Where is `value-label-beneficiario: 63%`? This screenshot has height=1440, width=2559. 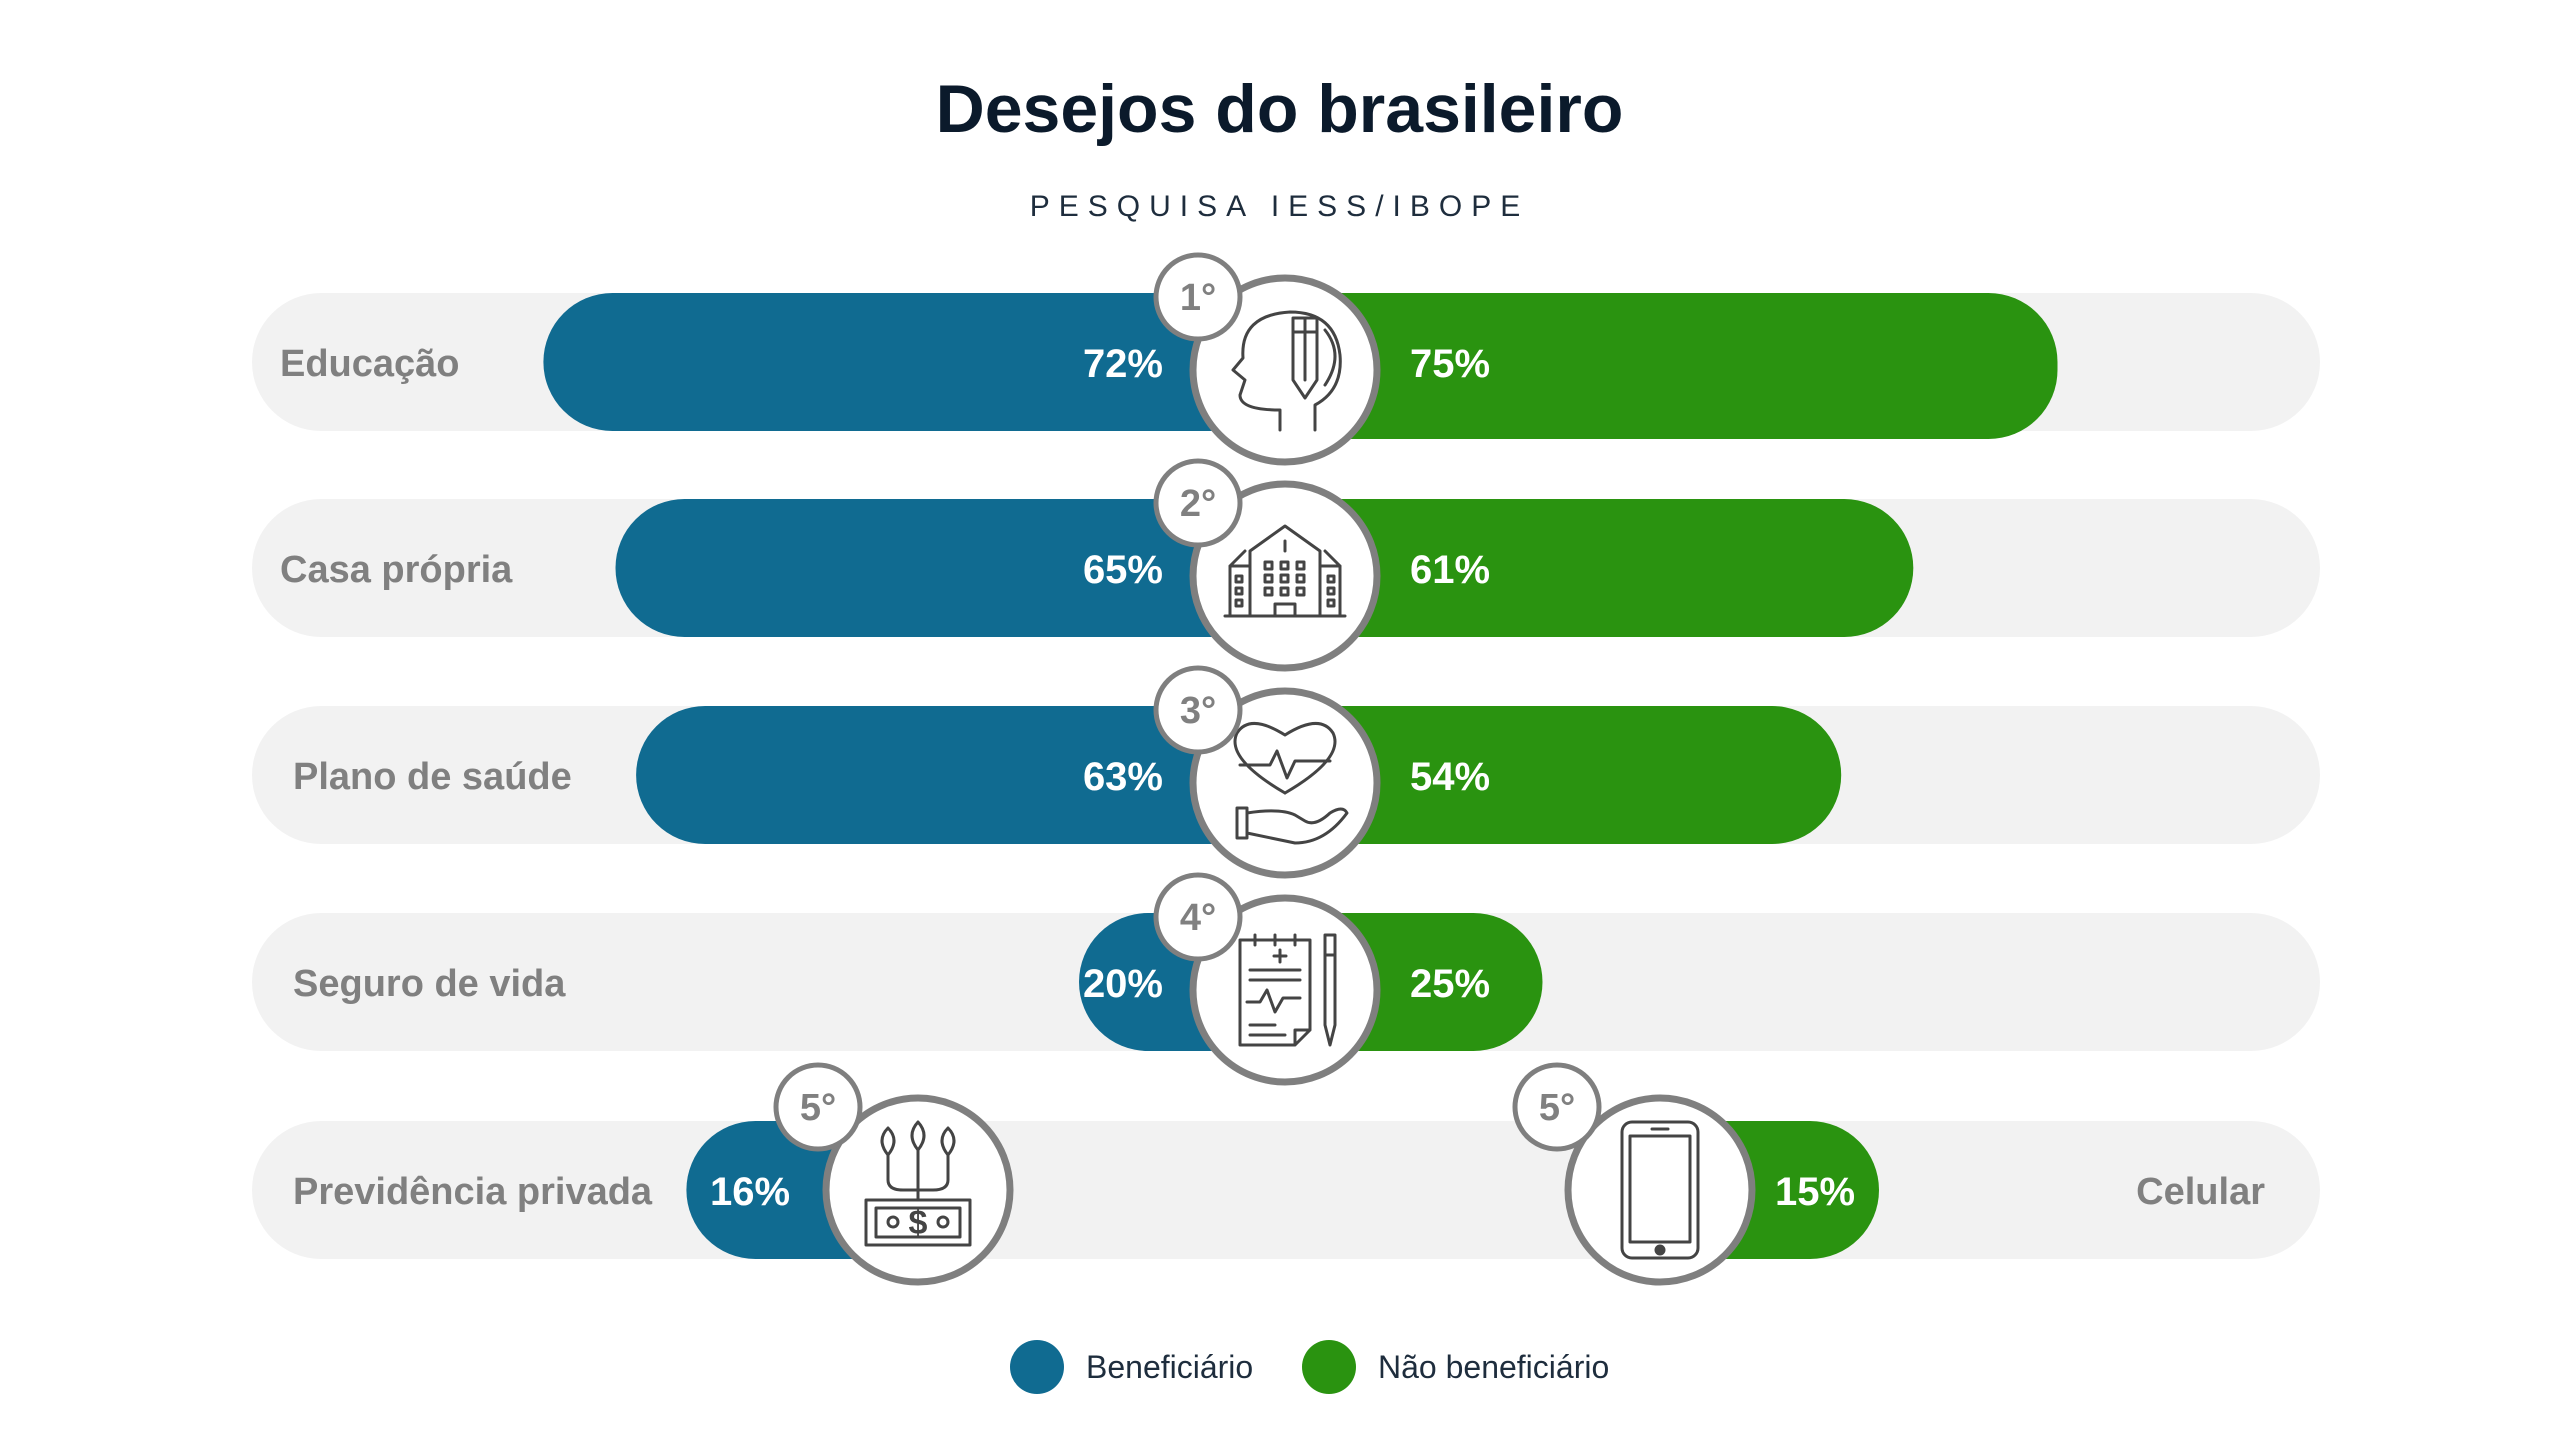 value-label-beneficiario: 63% is located at coordinates (1123, 777).